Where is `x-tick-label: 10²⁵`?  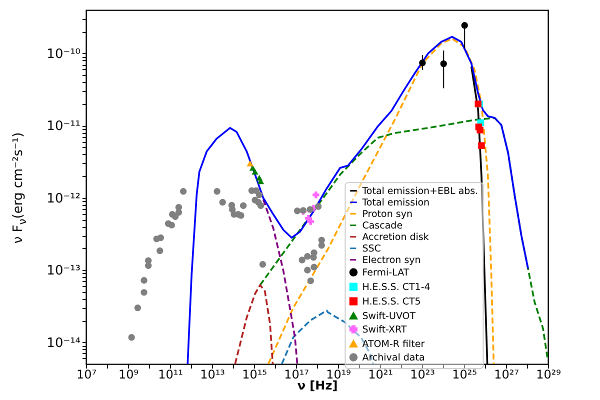 x-tick-label: 10²⁵ is located at coordinates (465, 375).